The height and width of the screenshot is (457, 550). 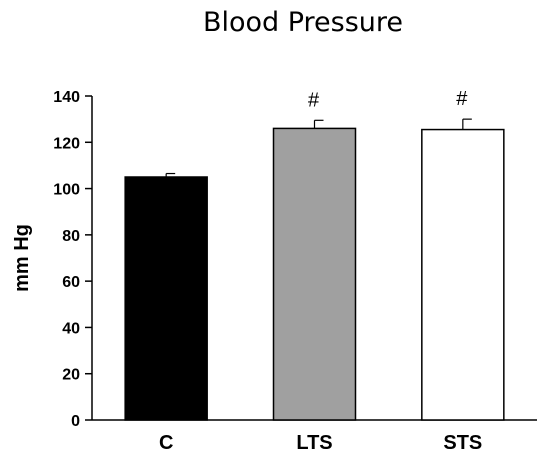 I want to click on y-tick-label: 0, so click(x=75, y=421).